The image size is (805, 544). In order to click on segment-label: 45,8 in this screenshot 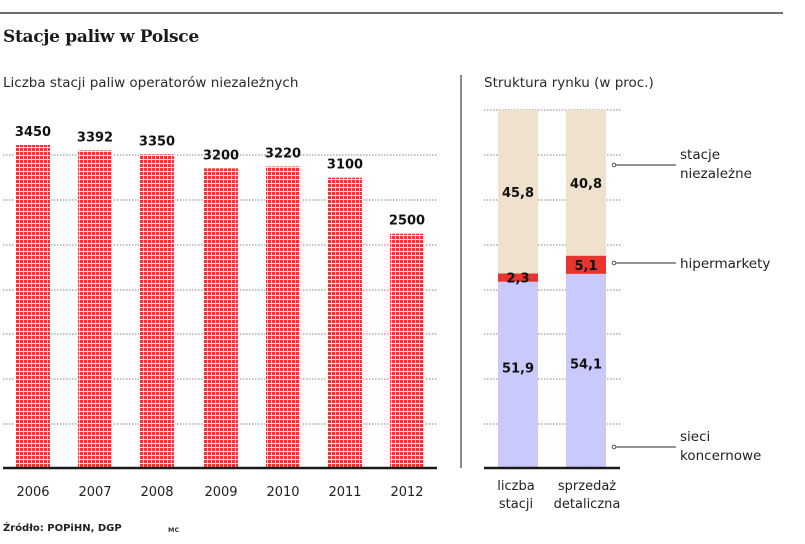, I will do `click(518, 193)`.